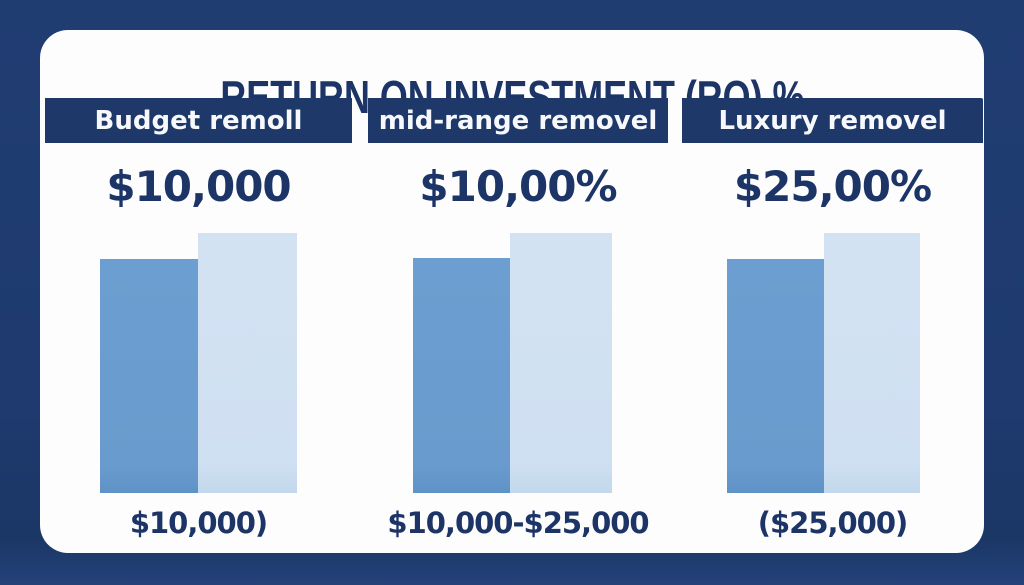 Image resolution: width=1024 pixels, height=585 pixels. I want to click on range-label-budget: $10,000), so click(198, 523).